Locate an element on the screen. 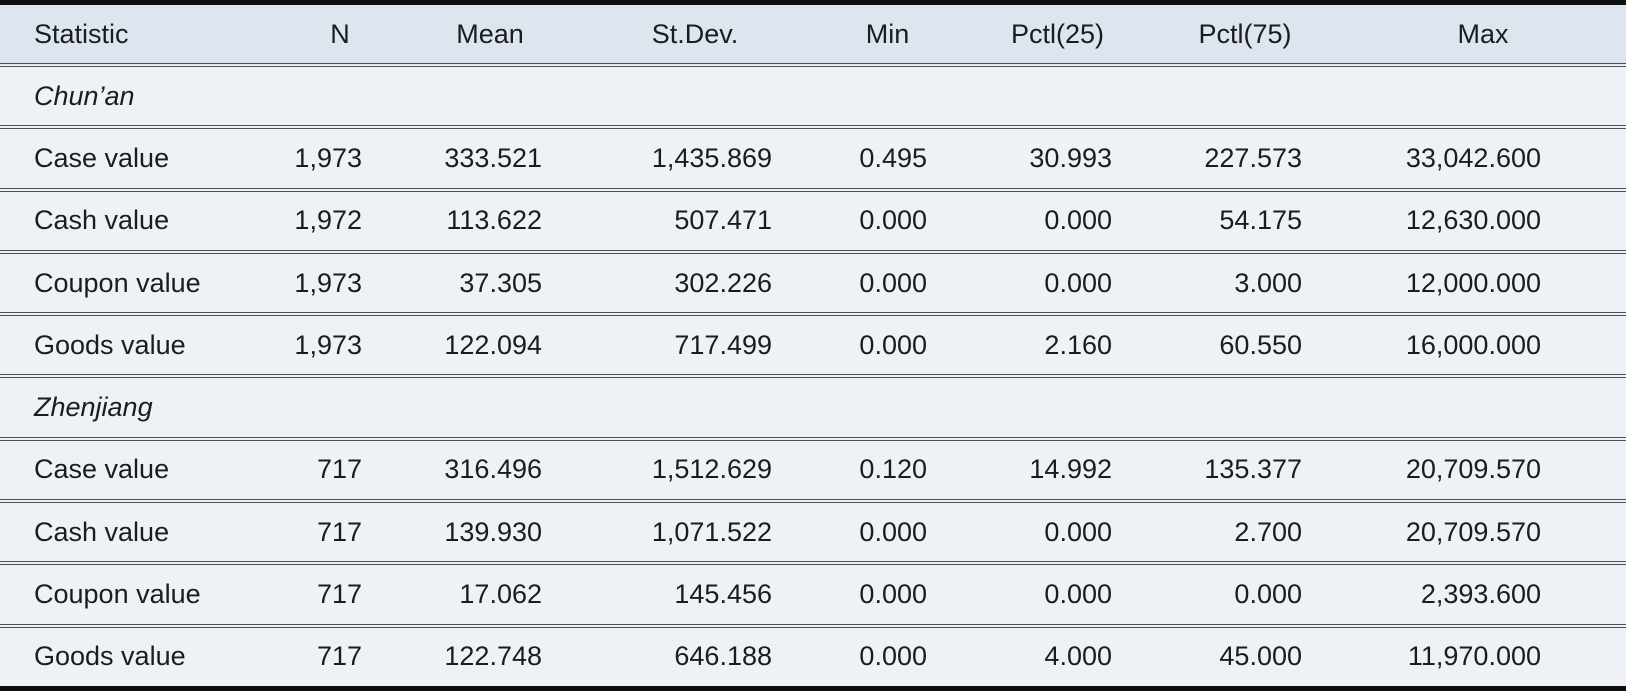 The image size is (1626, 691). col-header-statistic: Statistic is located at coordinates (81, 33).